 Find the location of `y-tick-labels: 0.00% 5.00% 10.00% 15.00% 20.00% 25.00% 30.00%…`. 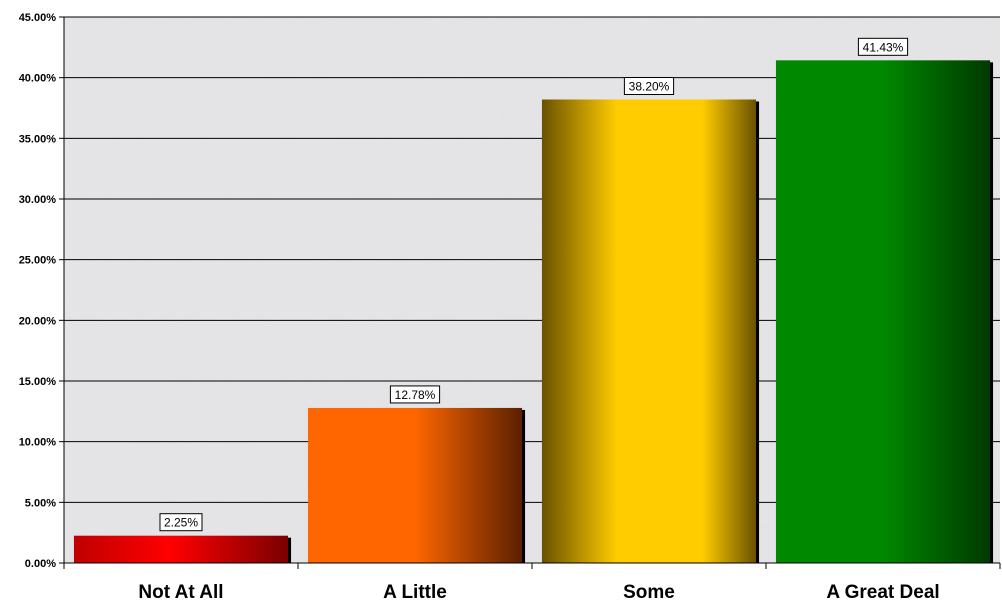

y-tick-labels: 0.00% 5.00% 10.00% 15.00% 20.00% 25.00% 30.00%… is located at coordinates (38, 291).